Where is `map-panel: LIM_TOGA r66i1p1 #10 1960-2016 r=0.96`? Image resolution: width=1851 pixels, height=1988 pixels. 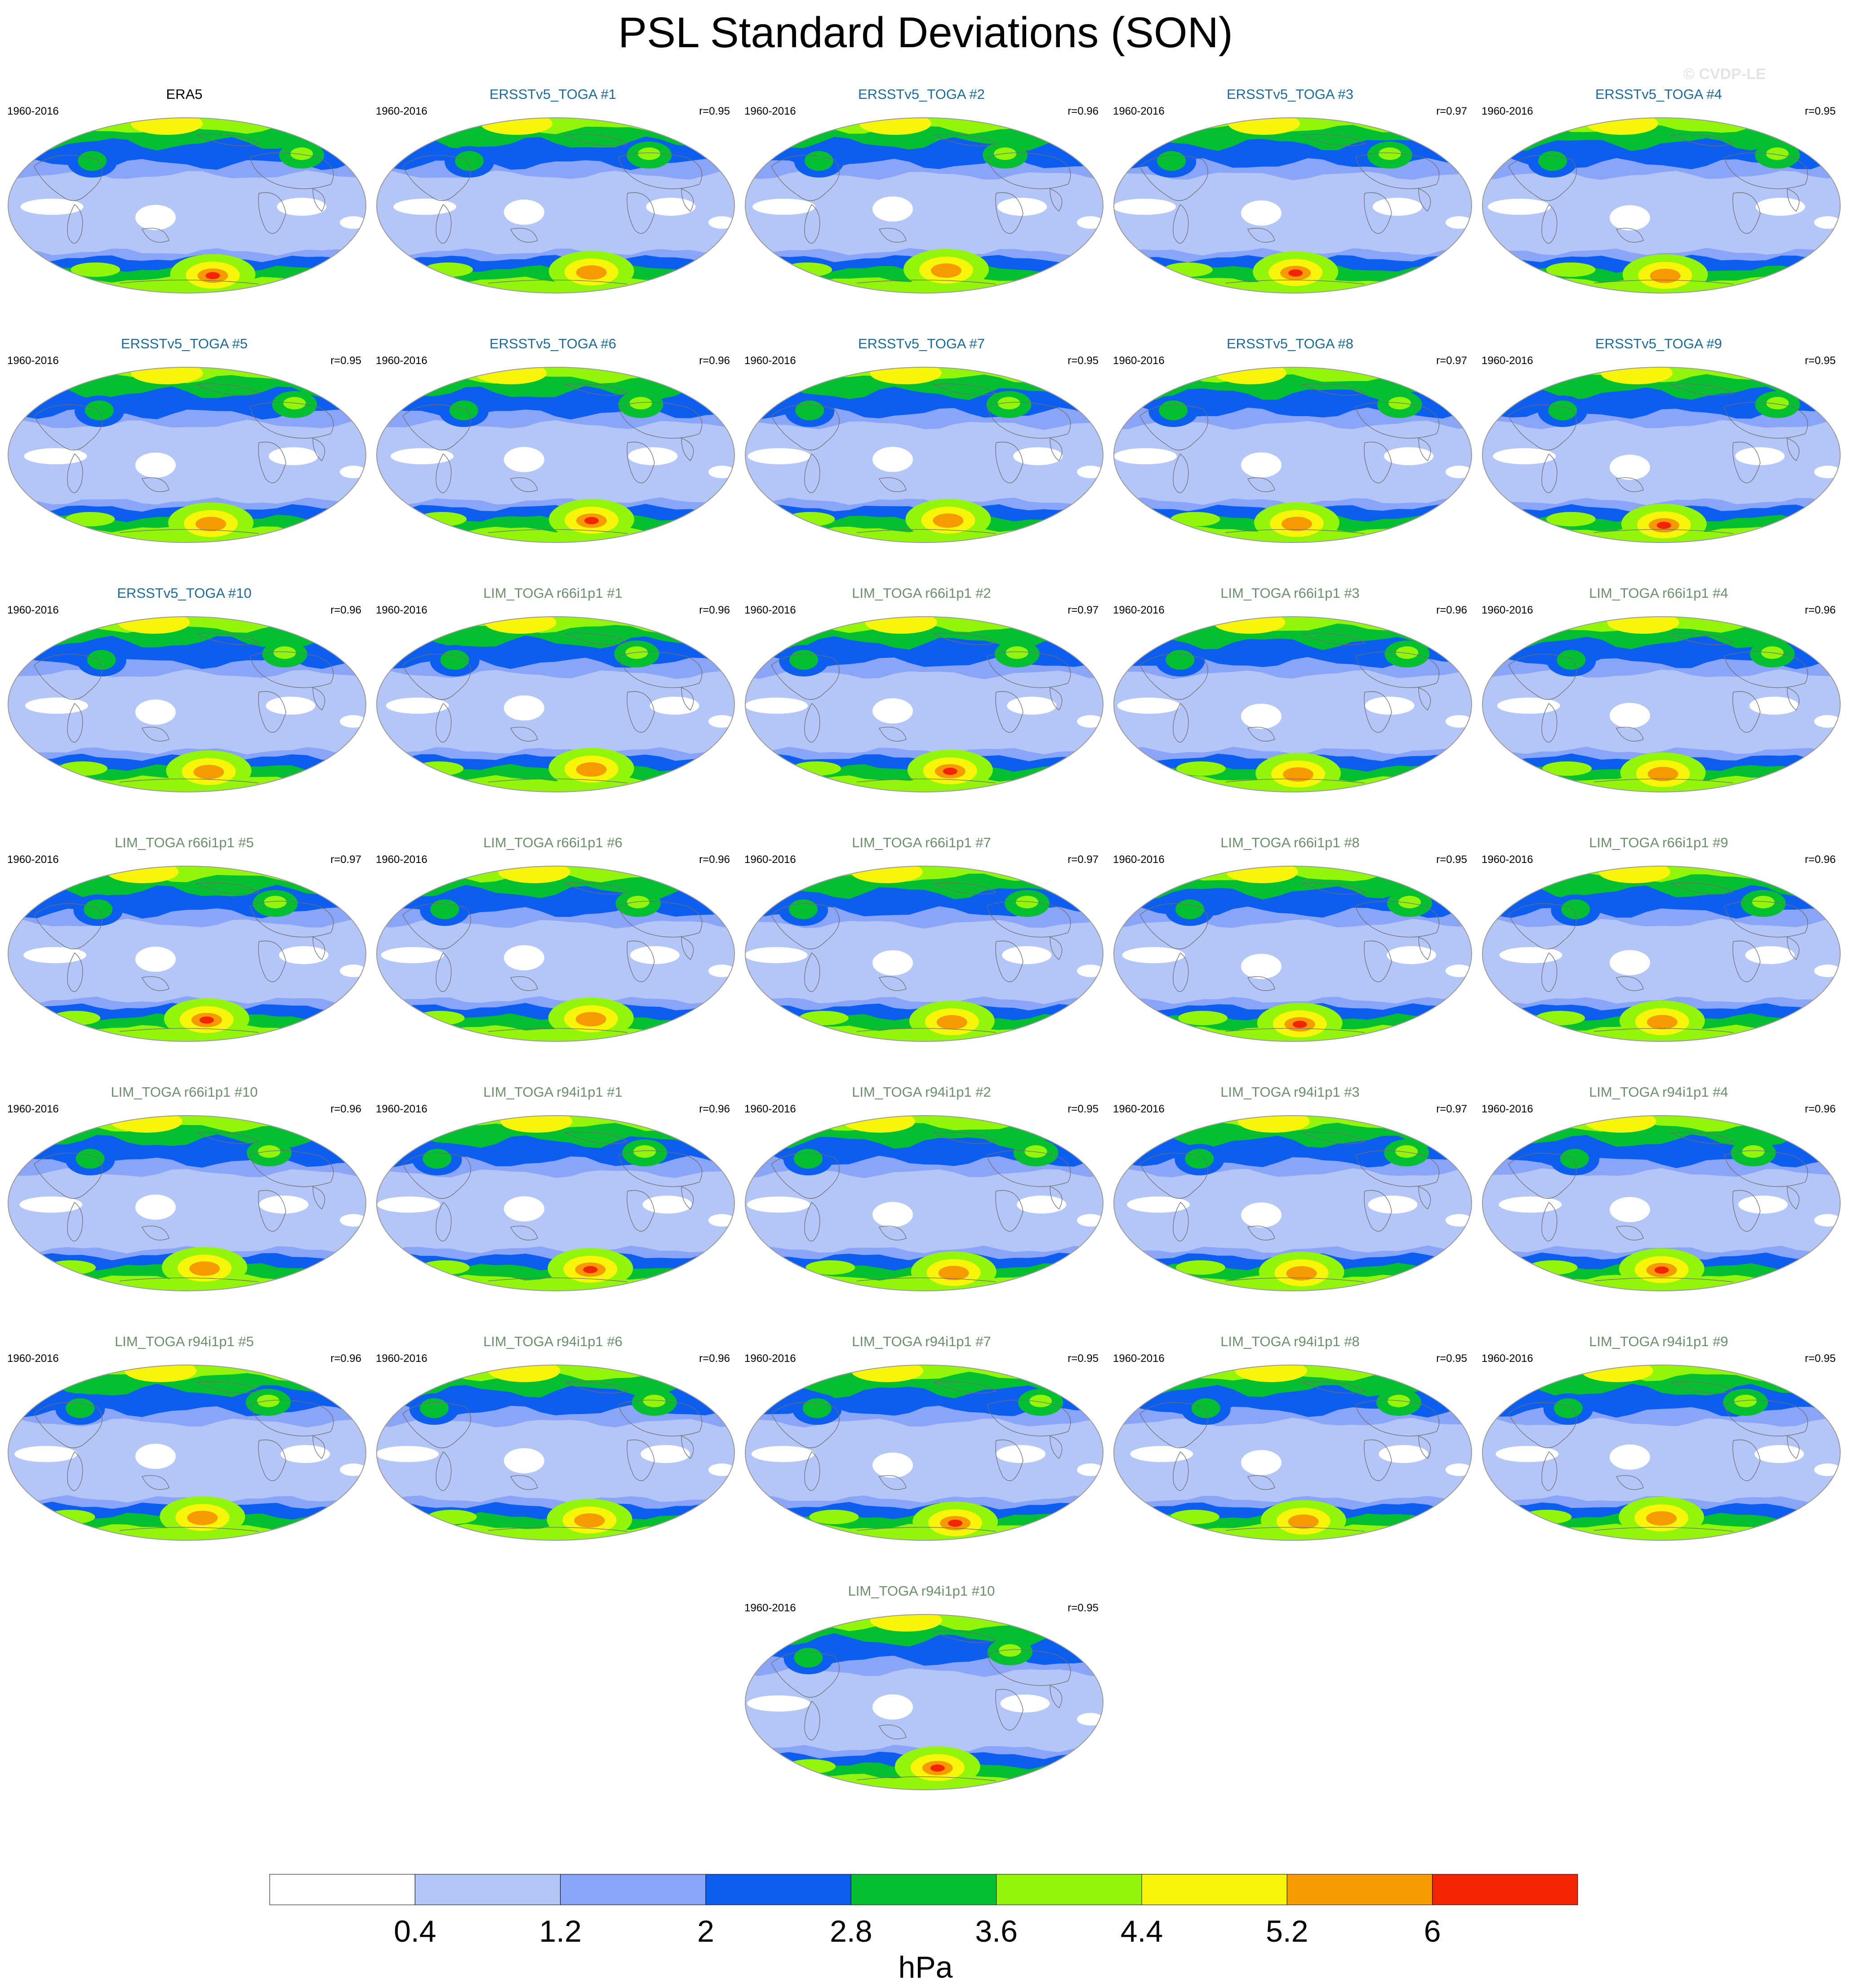
map-panel: LIM_TOGA r66i1p1 #10 1960-2016 r=0.96 is located at coordinates (184, 1188).